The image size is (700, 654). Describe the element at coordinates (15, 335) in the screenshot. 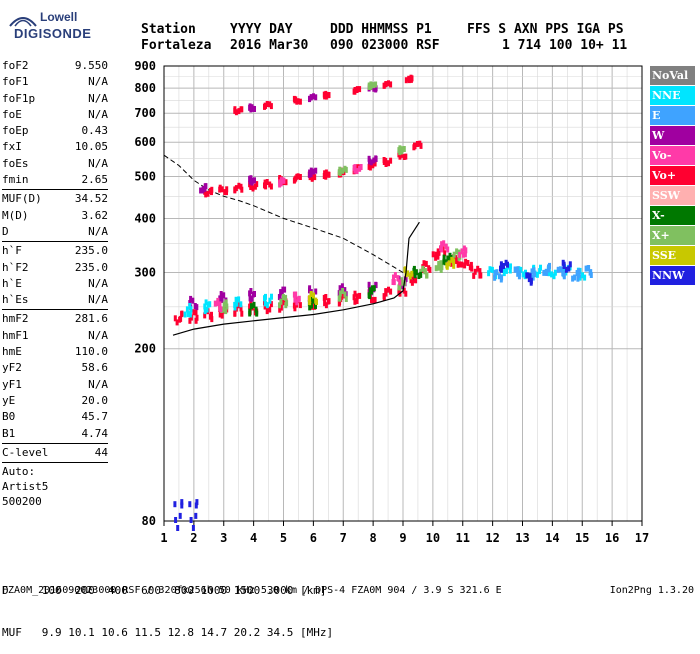

I see `param-label: hmF1` at that location.